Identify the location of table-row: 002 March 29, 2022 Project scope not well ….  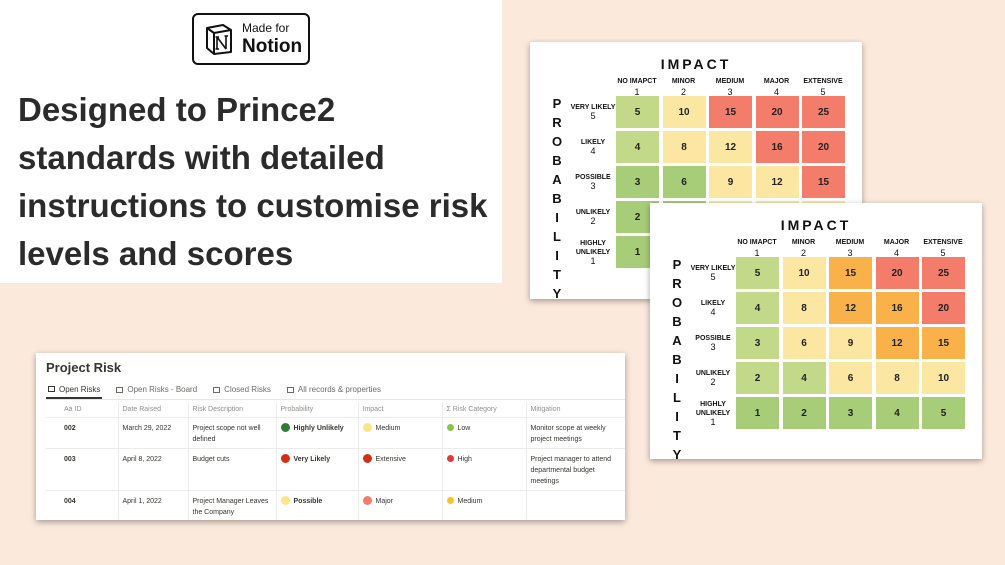
(335, 433).